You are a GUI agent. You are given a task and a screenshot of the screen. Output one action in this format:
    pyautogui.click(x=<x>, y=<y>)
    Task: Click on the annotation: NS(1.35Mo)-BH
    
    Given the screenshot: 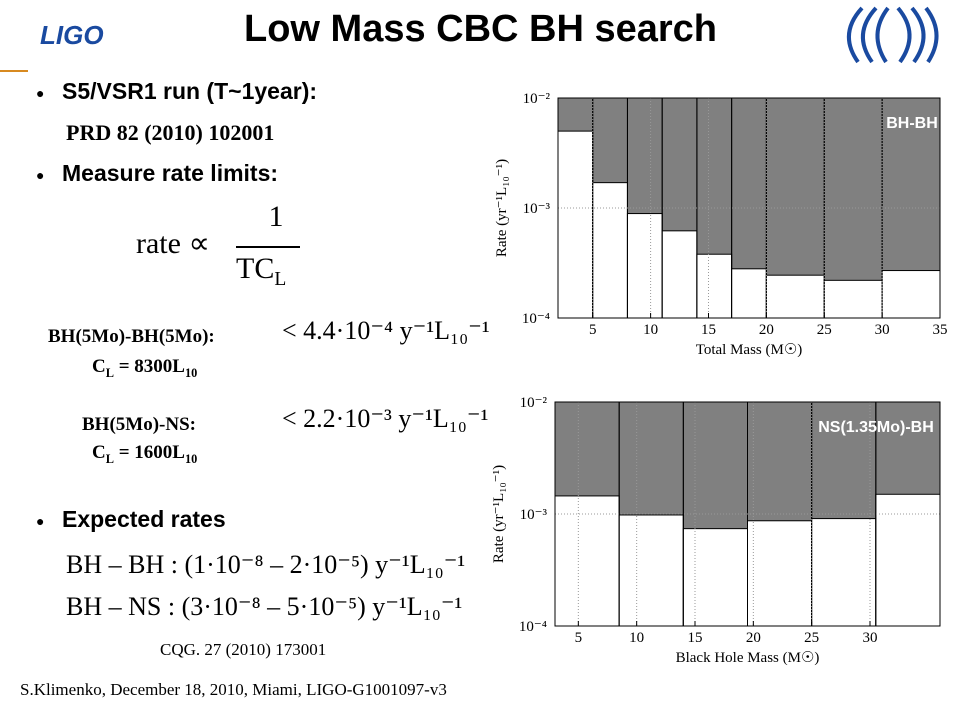 What is the action you would take?
    pyautogui.click(x=876, y=427)
    